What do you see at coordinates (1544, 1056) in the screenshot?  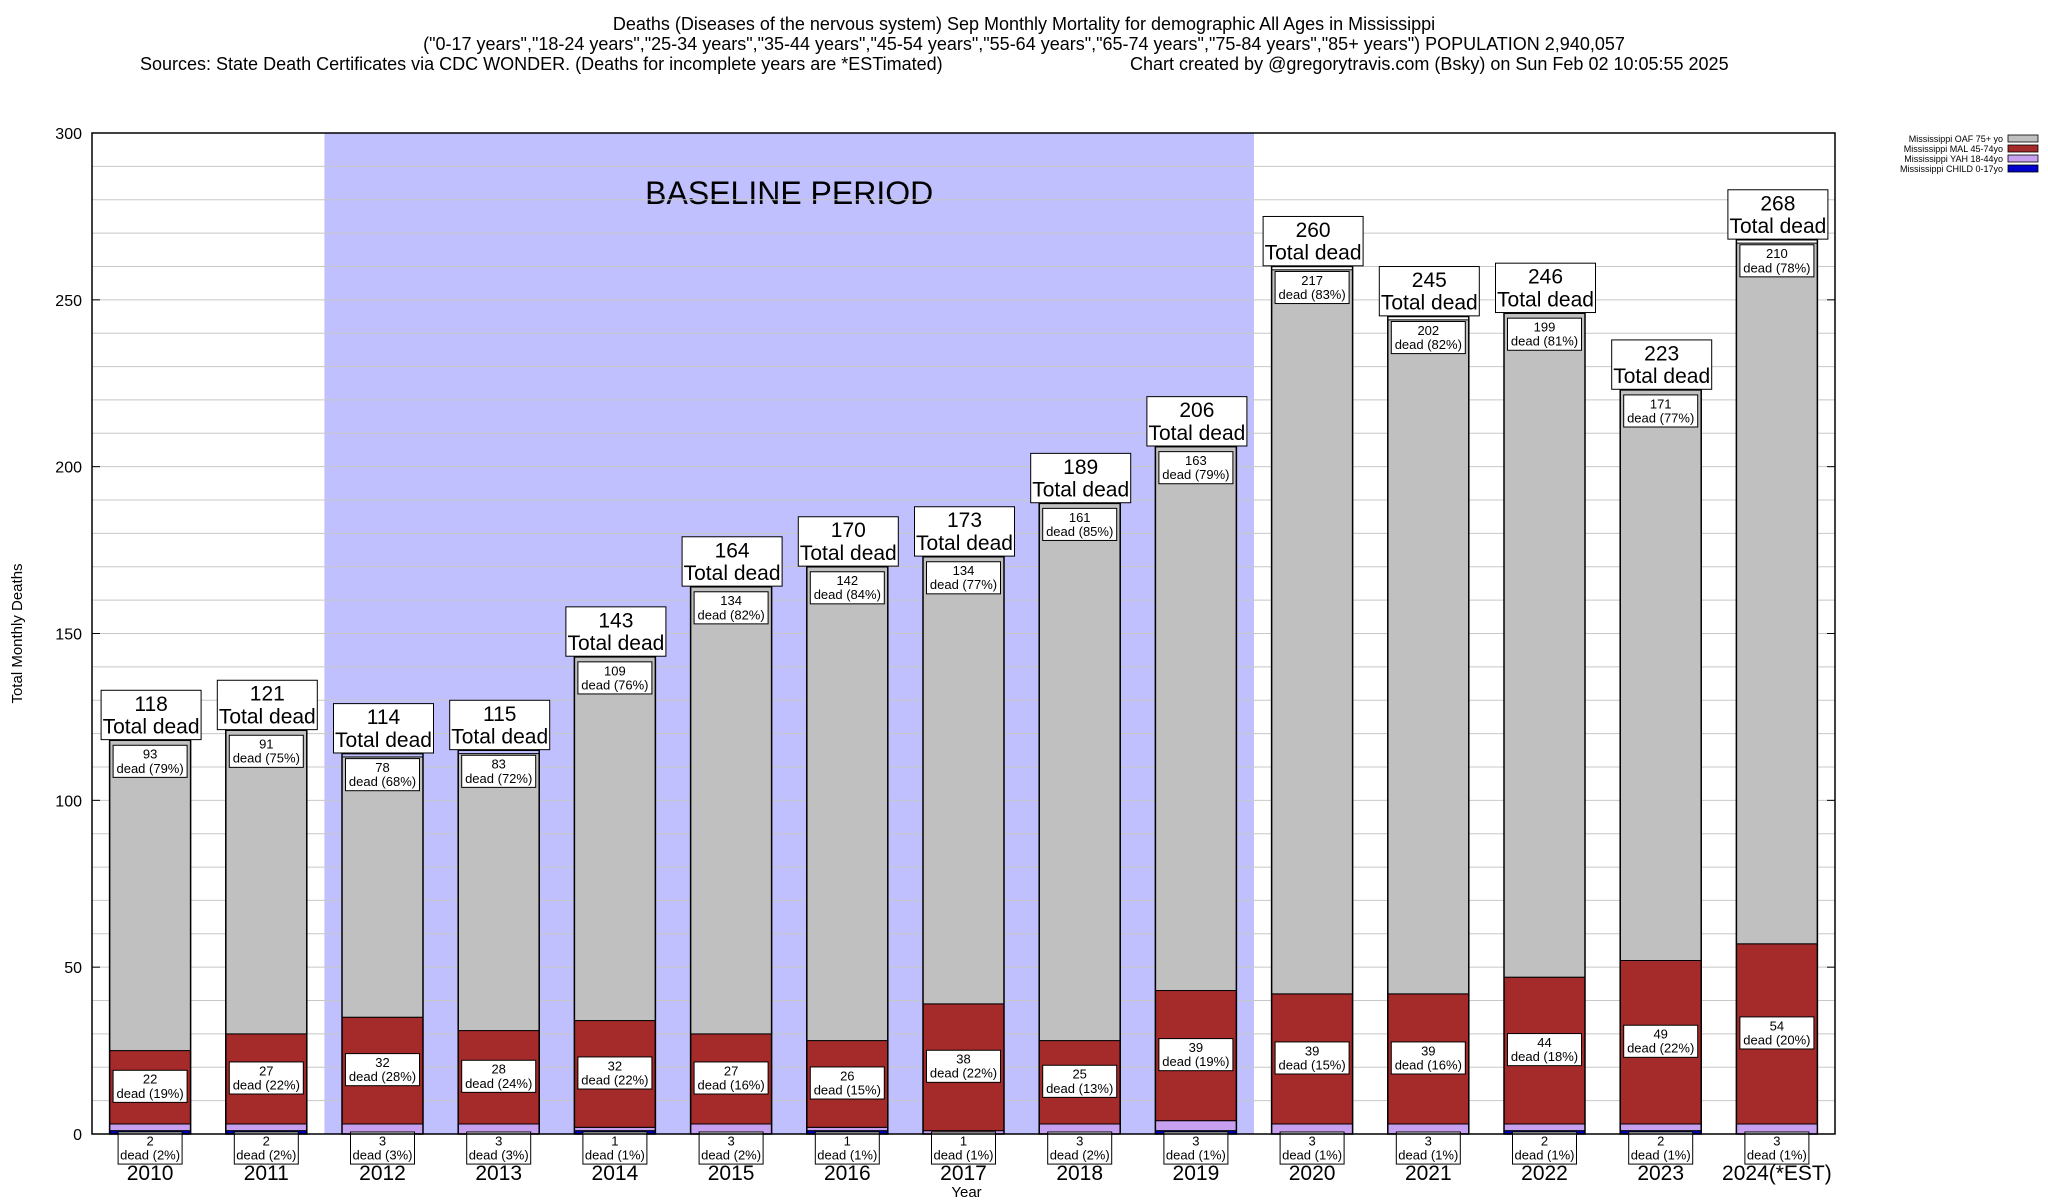 I see `label-text: dead (18%)` at bounding box center [1544, 1056].